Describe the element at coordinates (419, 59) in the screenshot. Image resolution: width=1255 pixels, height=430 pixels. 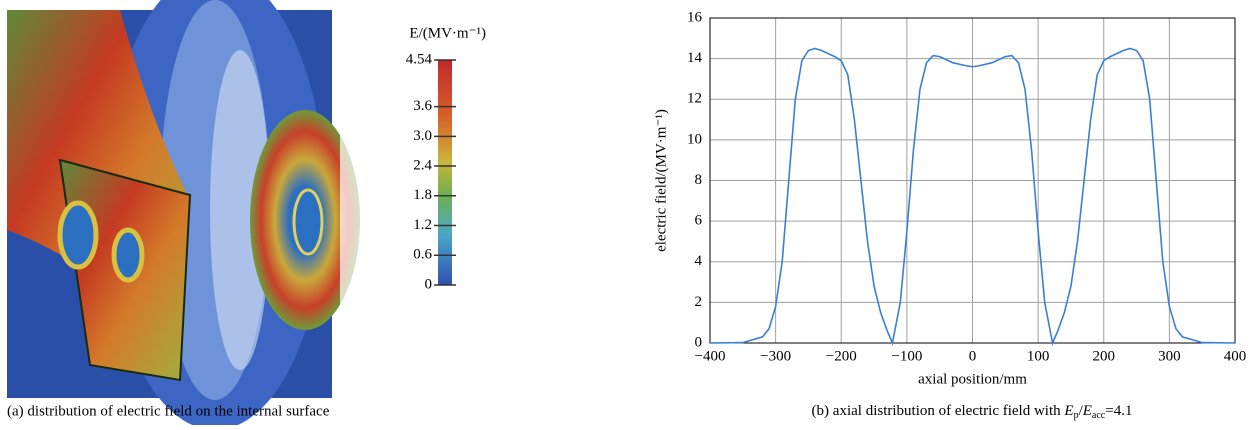
I see `colorbar-tick-label: 4.54` at that location.